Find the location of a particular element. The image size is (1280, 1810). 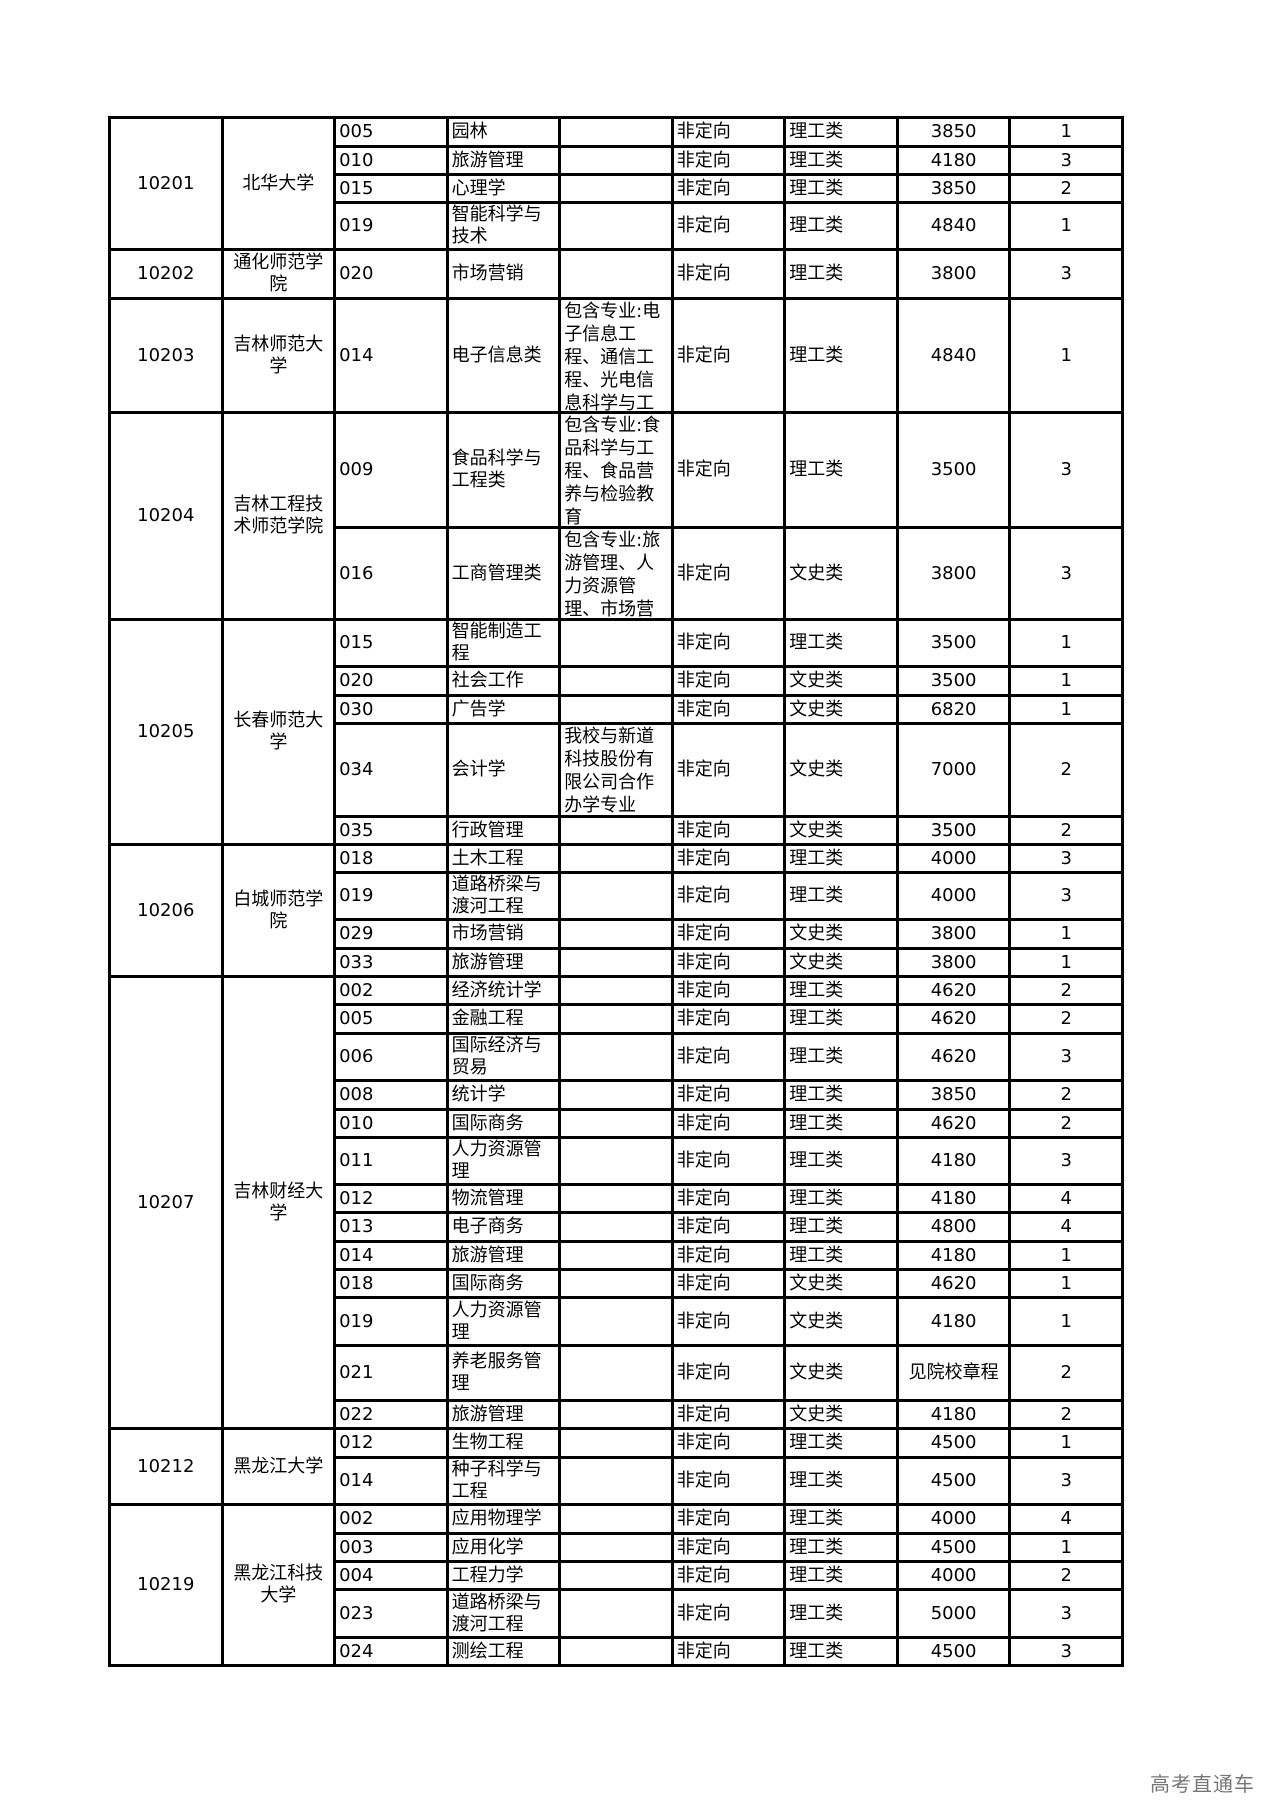

major-name-text: 市场营销 is located at coordinates (487, 273).